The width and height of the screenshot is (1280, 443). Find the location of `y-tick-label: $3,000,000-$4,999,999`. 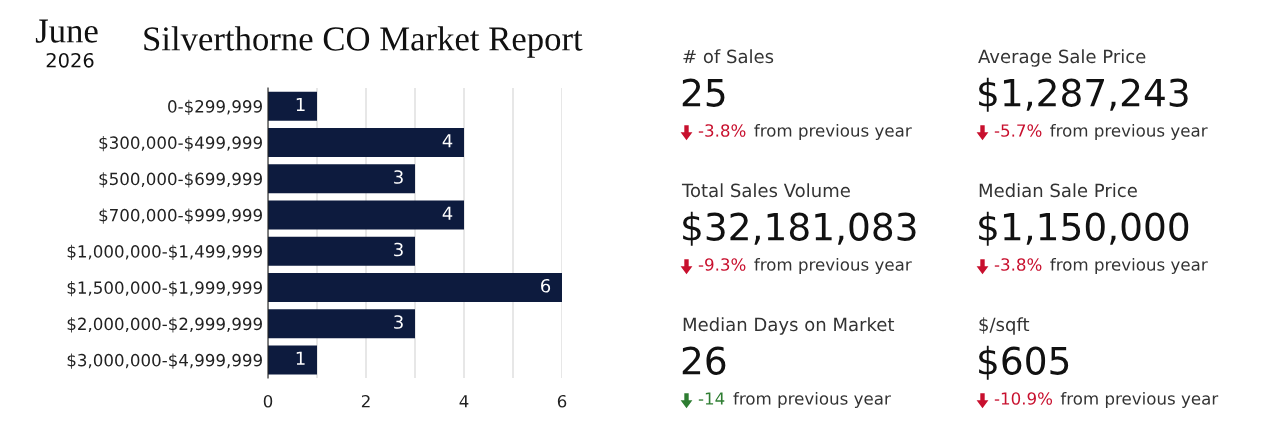

y-tick-label: $3,000,000-$4,999,999 is located at coordinates (164, 361).